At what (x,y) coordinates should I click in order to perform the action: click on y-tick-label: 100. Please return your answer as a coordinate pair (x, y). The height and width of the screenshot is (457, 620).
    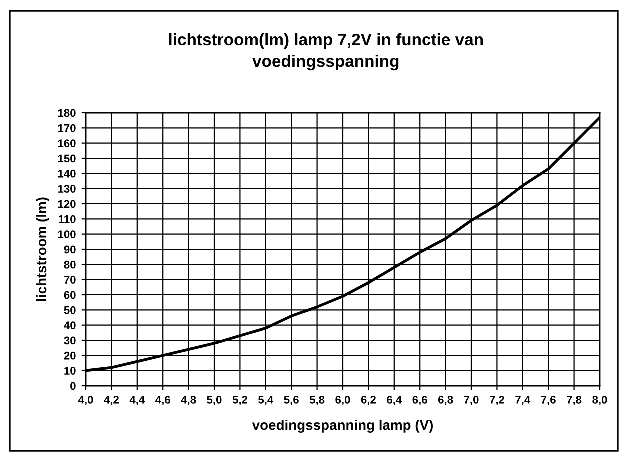
    Looking at the image, I should click on (67, 234).